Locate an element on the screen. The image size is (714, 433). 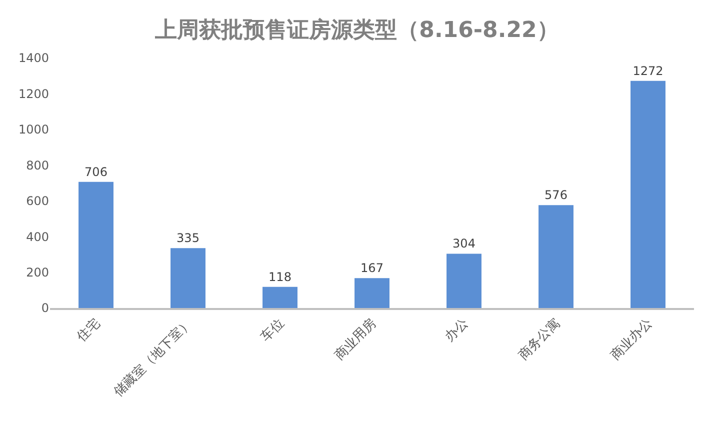
chart-title: 上周获批预售证房源类型（8.16-8.22） is located at coordinates (356, 30).